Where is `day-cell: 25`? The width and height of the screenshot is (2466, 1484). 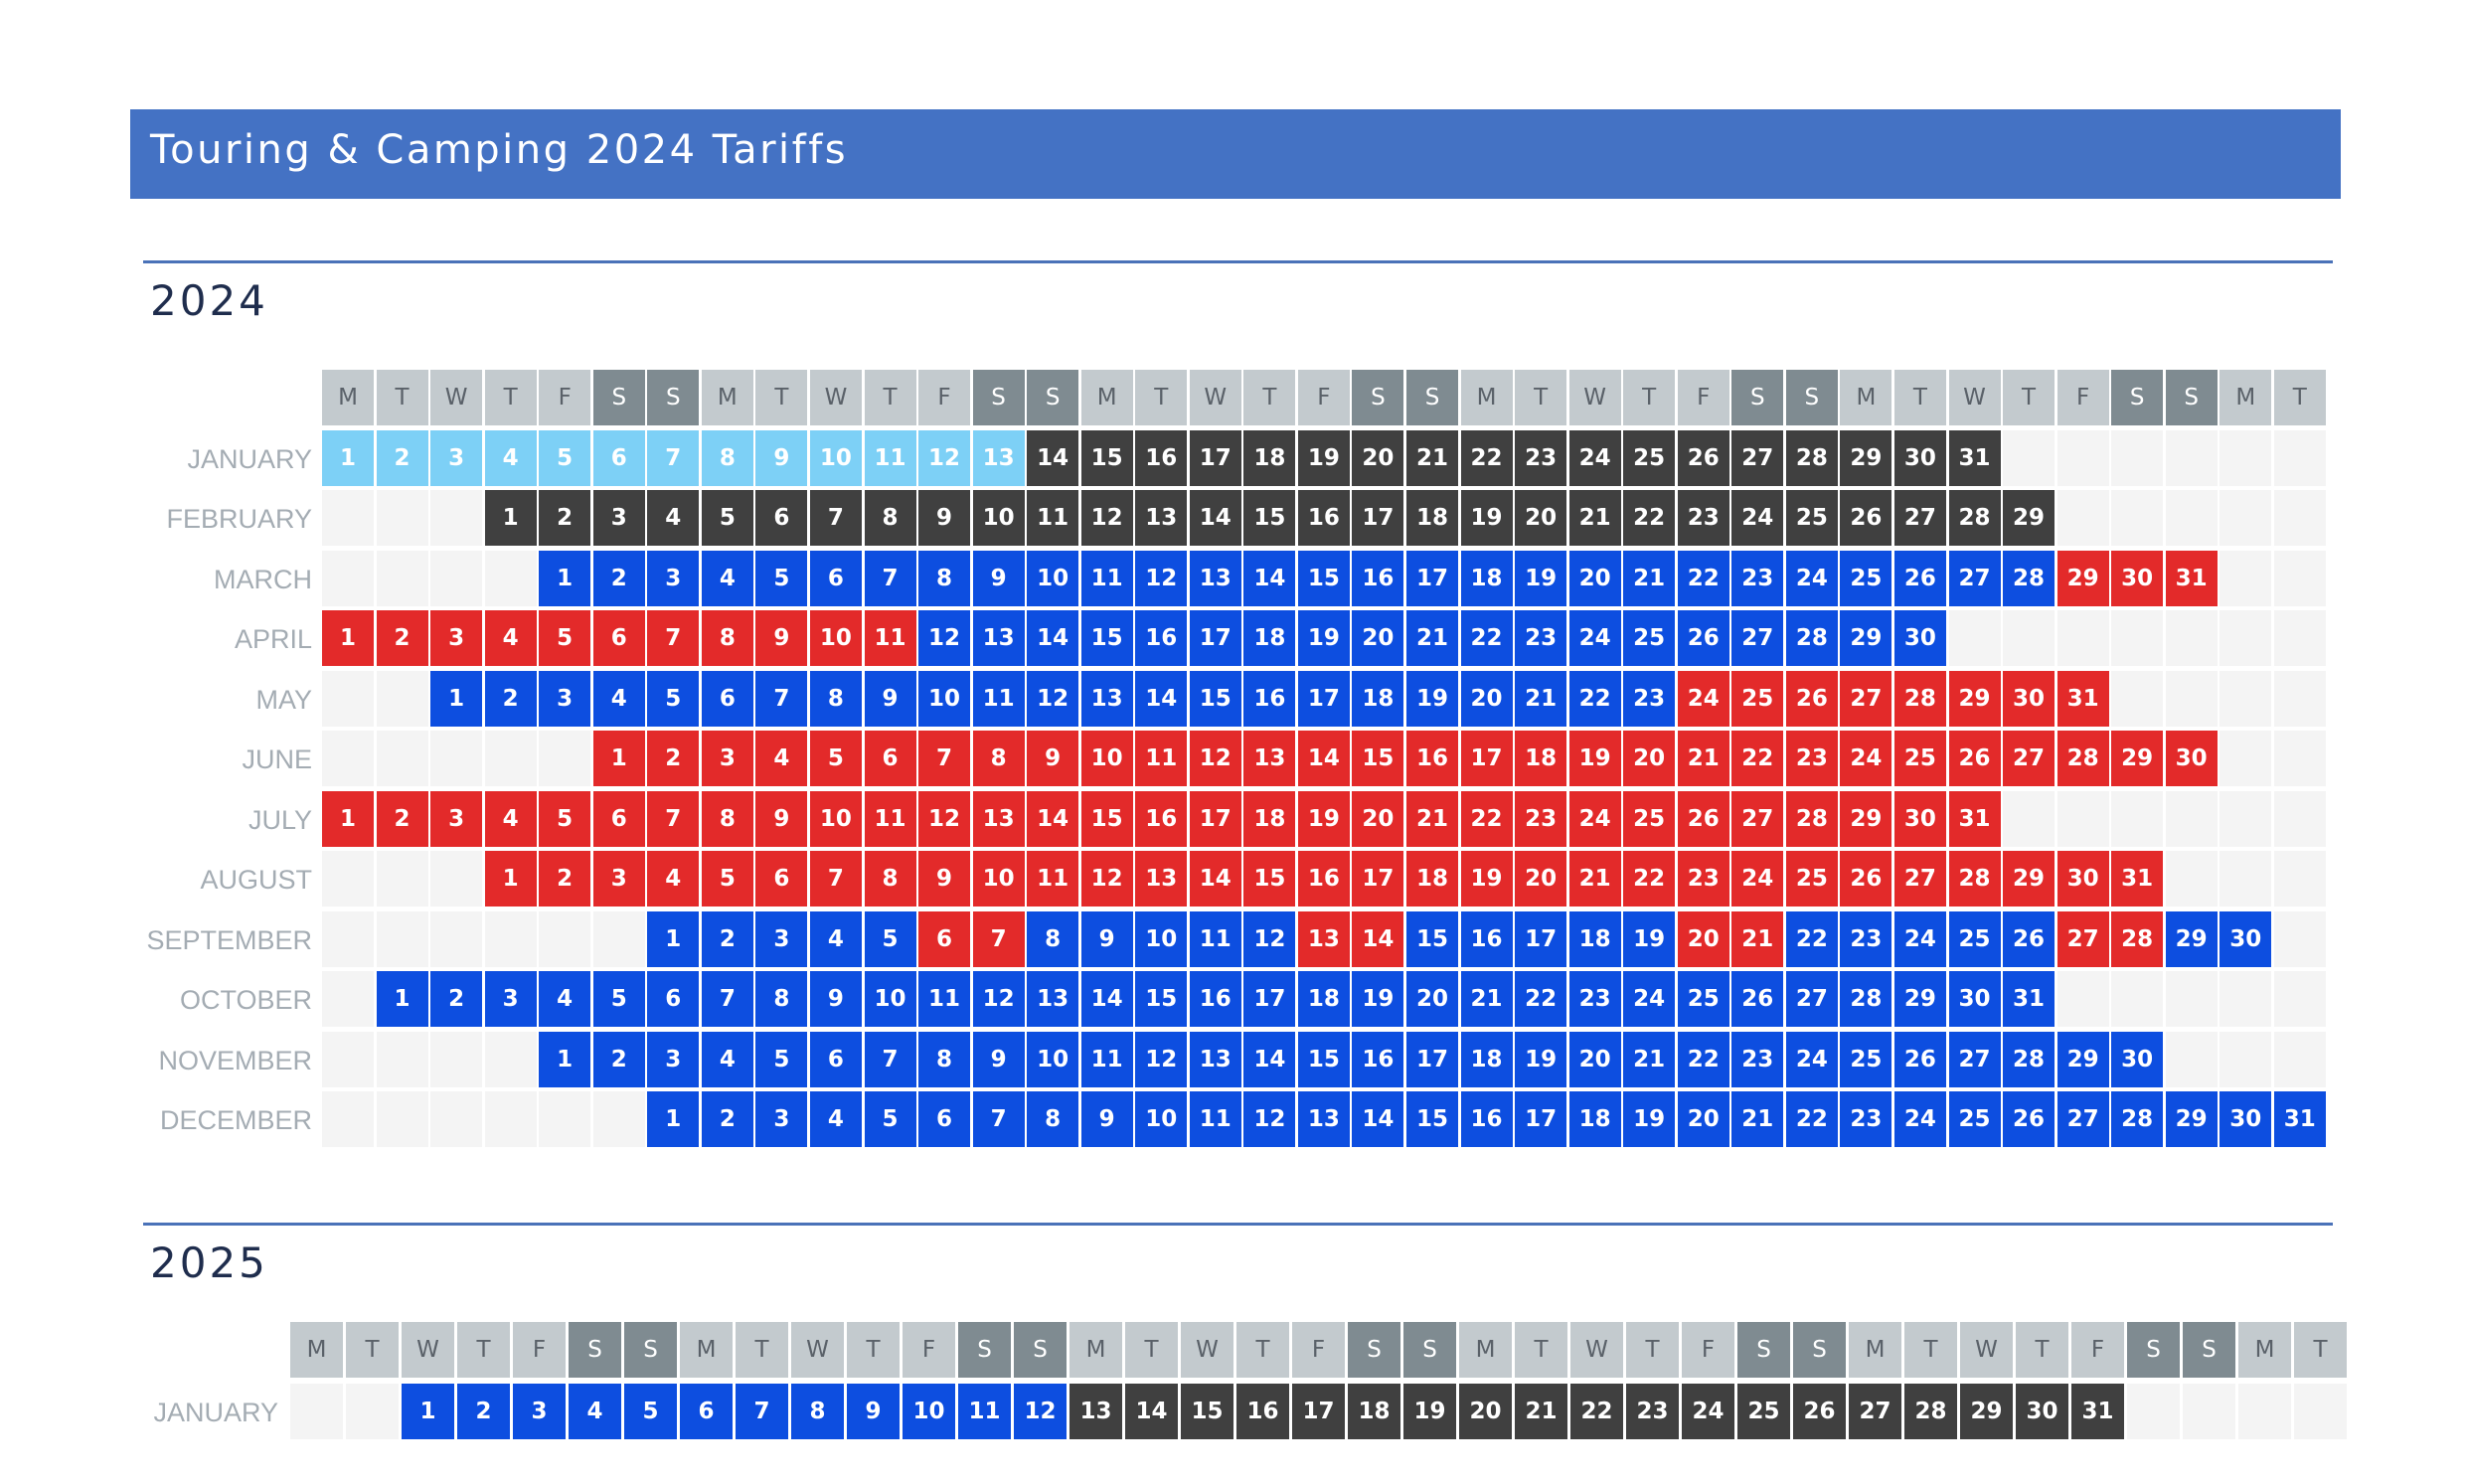
day-cell: 25 is located at coordinates (1764, 1411).